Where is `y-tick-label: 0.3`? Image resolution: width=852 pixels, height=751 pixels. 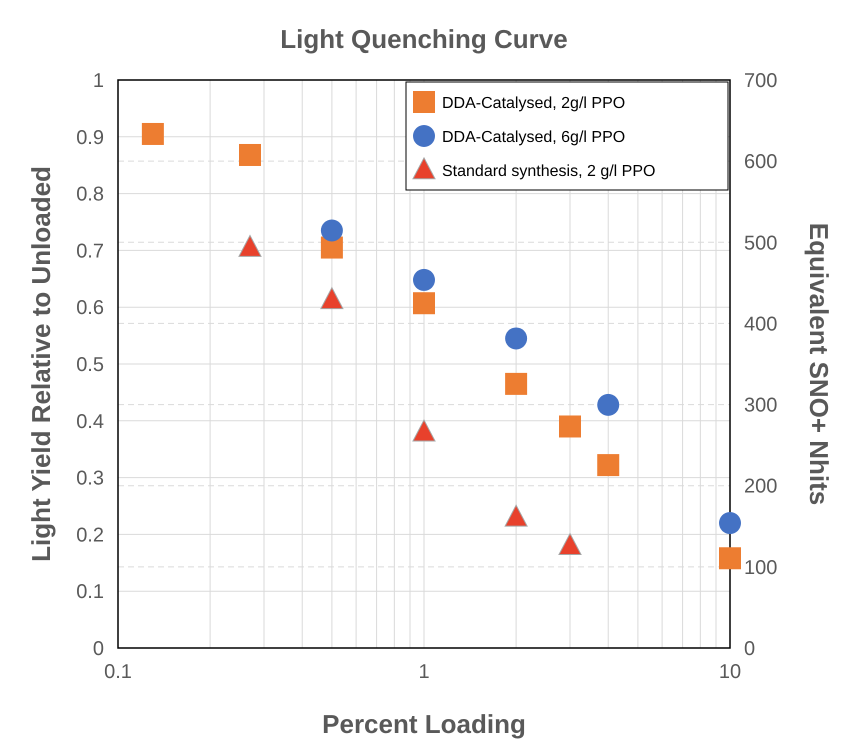
y-tick-label: 0.3 is located at coordinates (90, 479).